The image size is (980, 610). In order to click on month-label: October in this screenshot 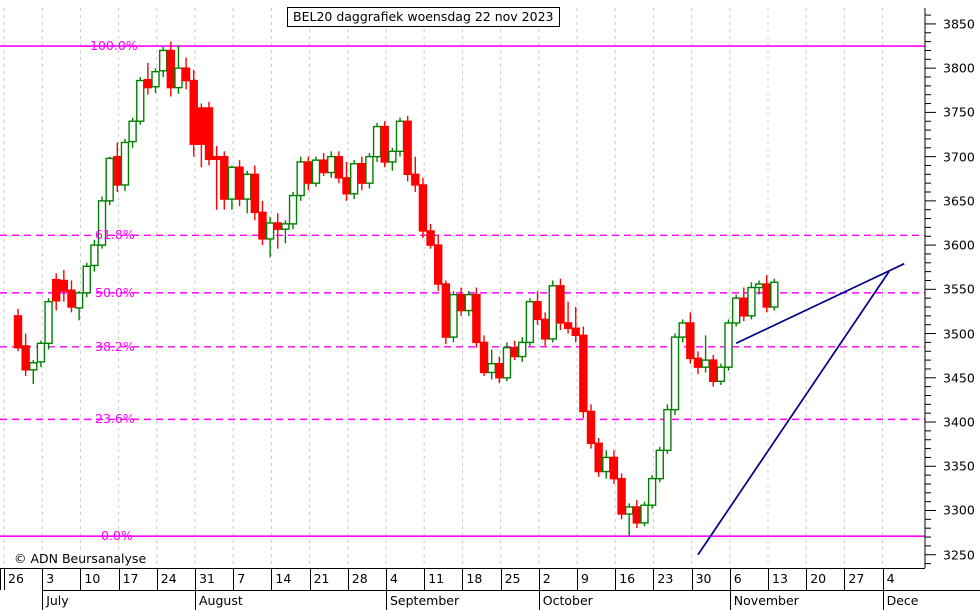, I will do `click(567, 600)`.